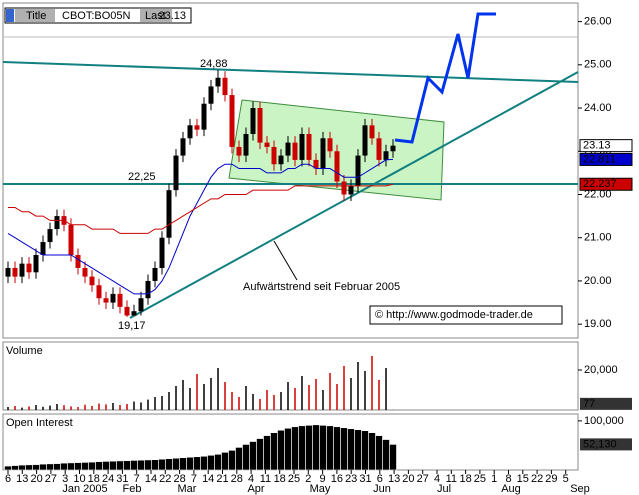 This screenshot has height=495, width=639. Describe the element at coordinates (511, 489) in the screenshot. I see `x-month-label: Aug` at that location.